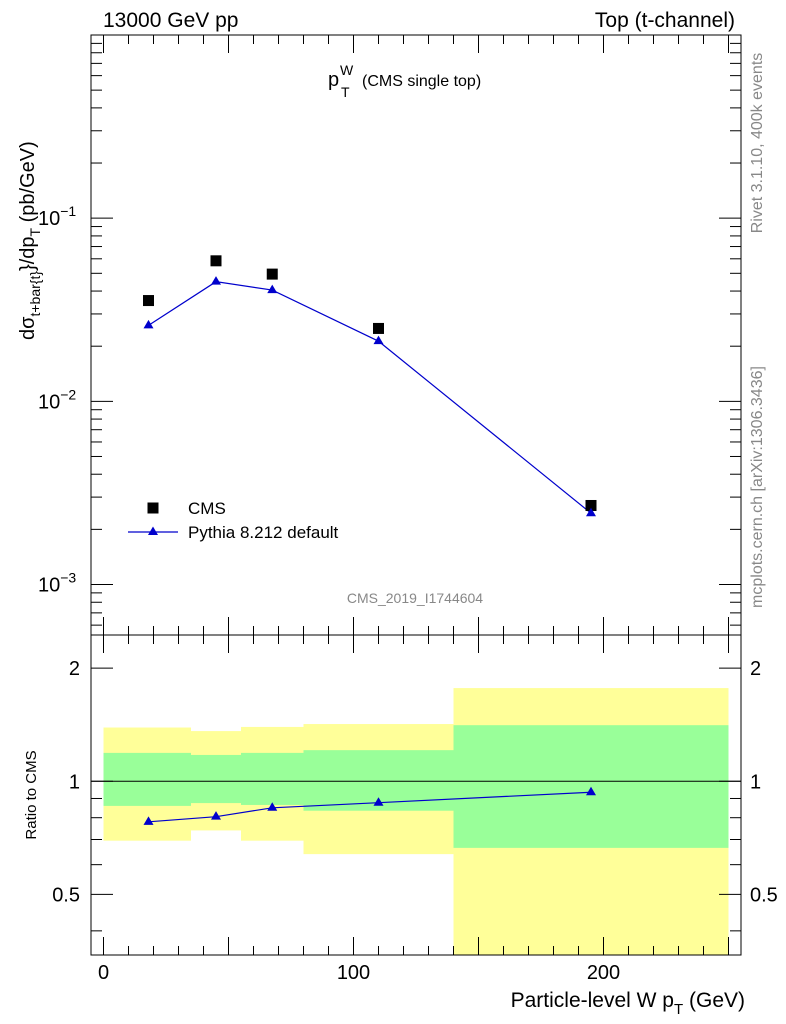  What do you see at coordinates (333, 80) in the screenshot?
I see `plot-title-main: p` at bounding box center [333, 80].